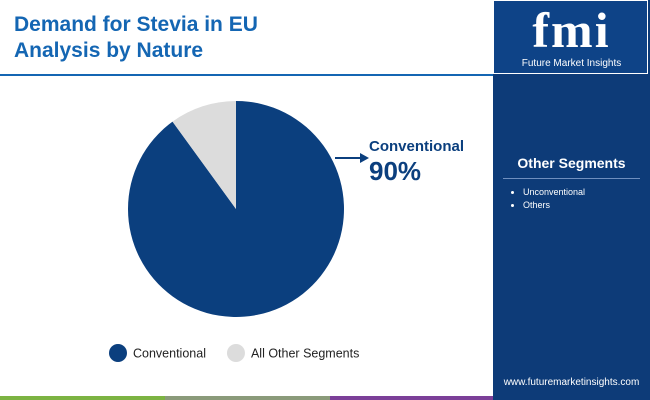 The width and height of the screenshot is (650, 400). I want to click on divider, so click(246, 75).